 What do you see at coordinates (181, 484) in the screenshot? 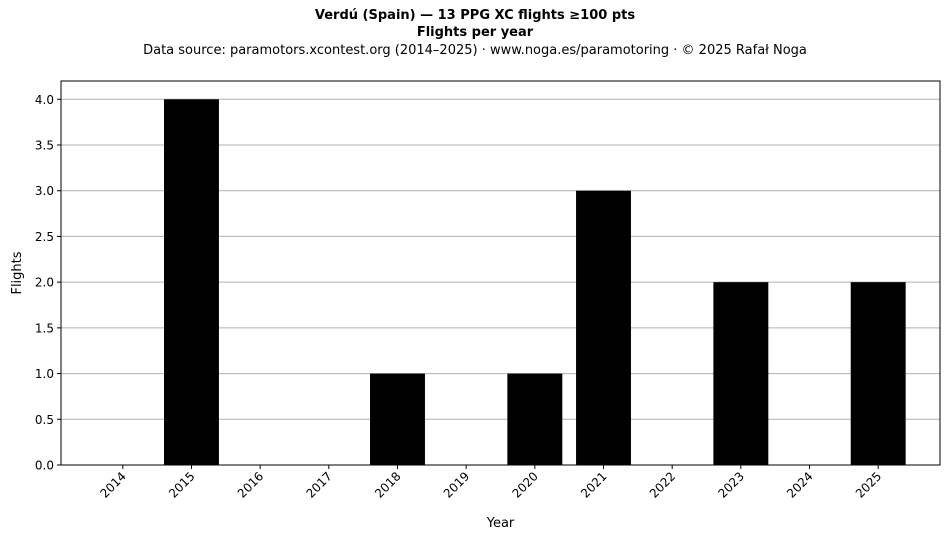
I see `x-tick-label: 2015` at bounding box center [181, 484].